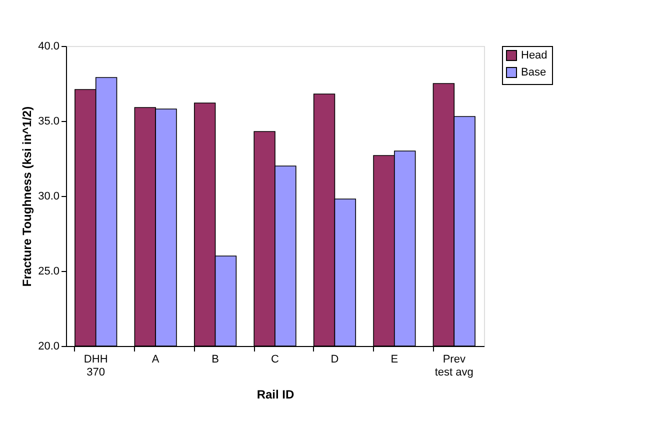 Image resolution: width=662 pixels, height=442 pixels. I want to click on legend-label: Base, so click(533, 72).